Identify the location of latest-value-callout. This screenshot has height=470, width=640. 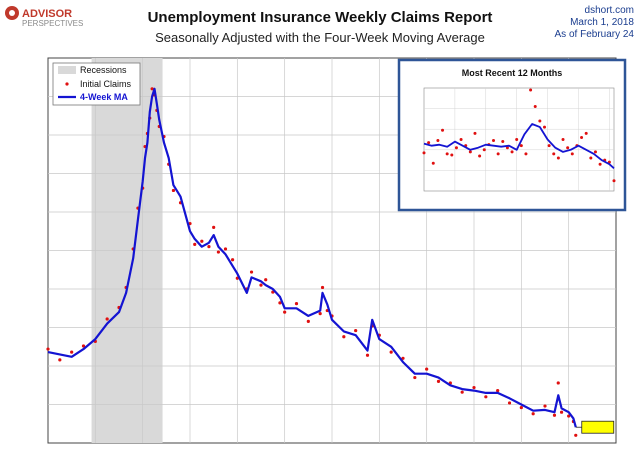
(595, 427).